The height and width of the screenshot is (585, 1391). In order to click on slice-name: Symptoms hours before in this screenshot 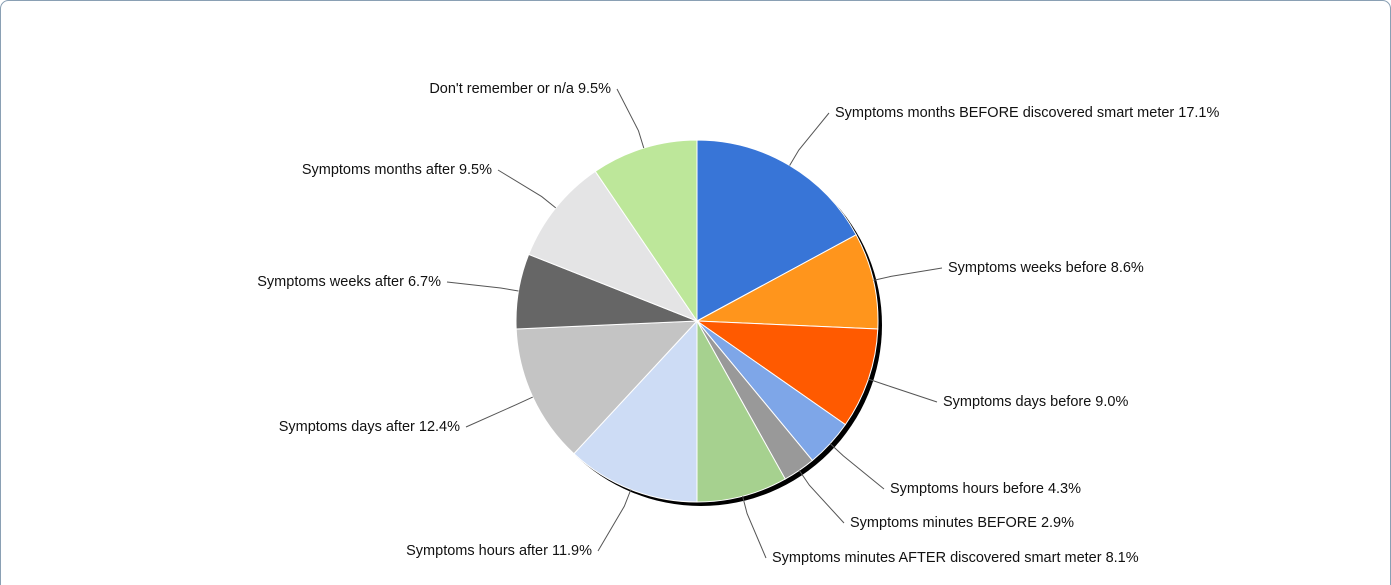, I will do `click(967, 489)`.